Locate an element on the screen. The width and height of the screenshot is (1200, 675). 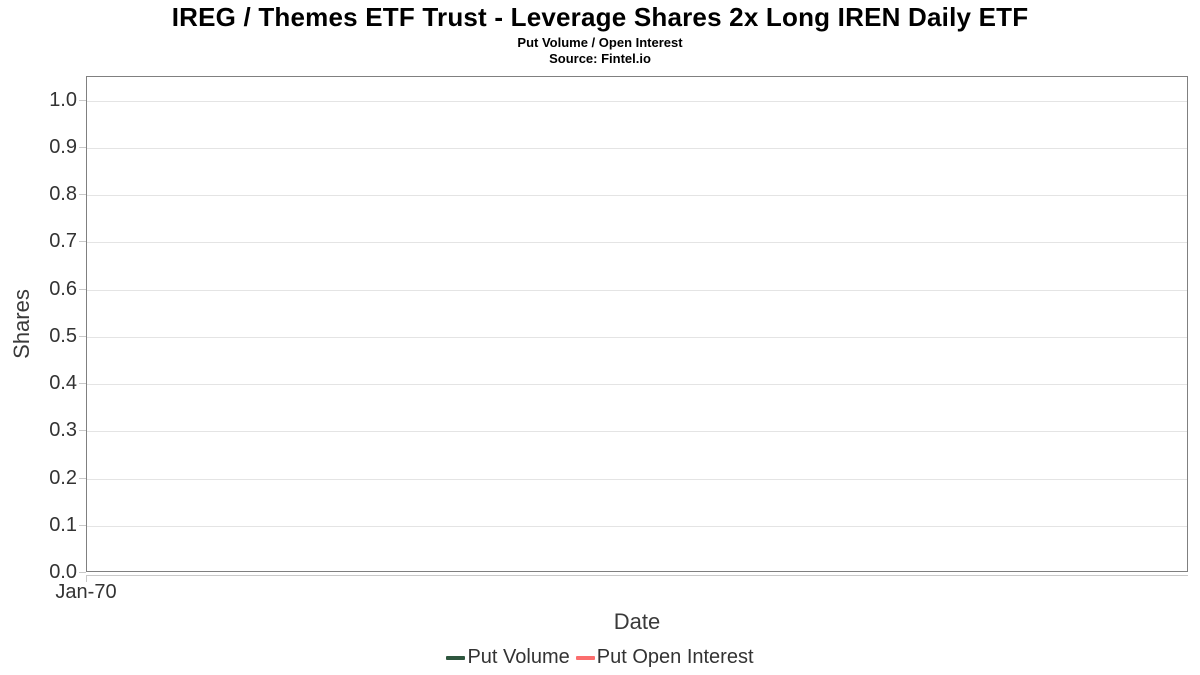
y-tick-label: 1.0 is located at coordinates (63, 100).